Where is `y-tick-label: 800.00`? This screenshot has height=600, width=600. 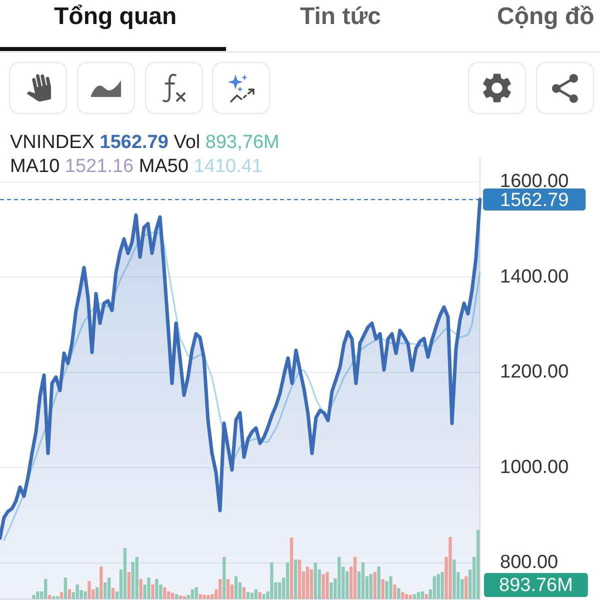
y-tick-label: 800.00 is located at coordinates (529, 563).